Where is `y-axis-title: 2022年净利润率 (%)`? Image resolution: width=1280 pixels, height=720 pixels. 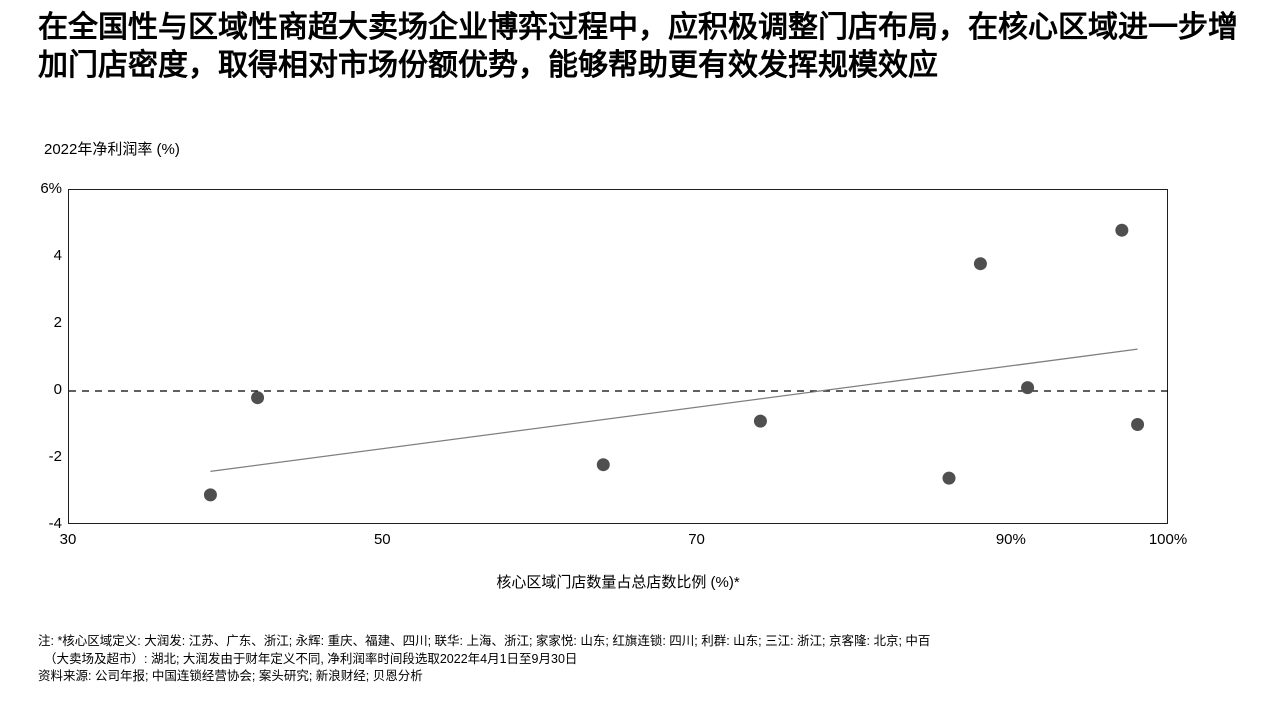 y-axis-title: 2022年净利润率 (%) is located at coordinates (112, 149).